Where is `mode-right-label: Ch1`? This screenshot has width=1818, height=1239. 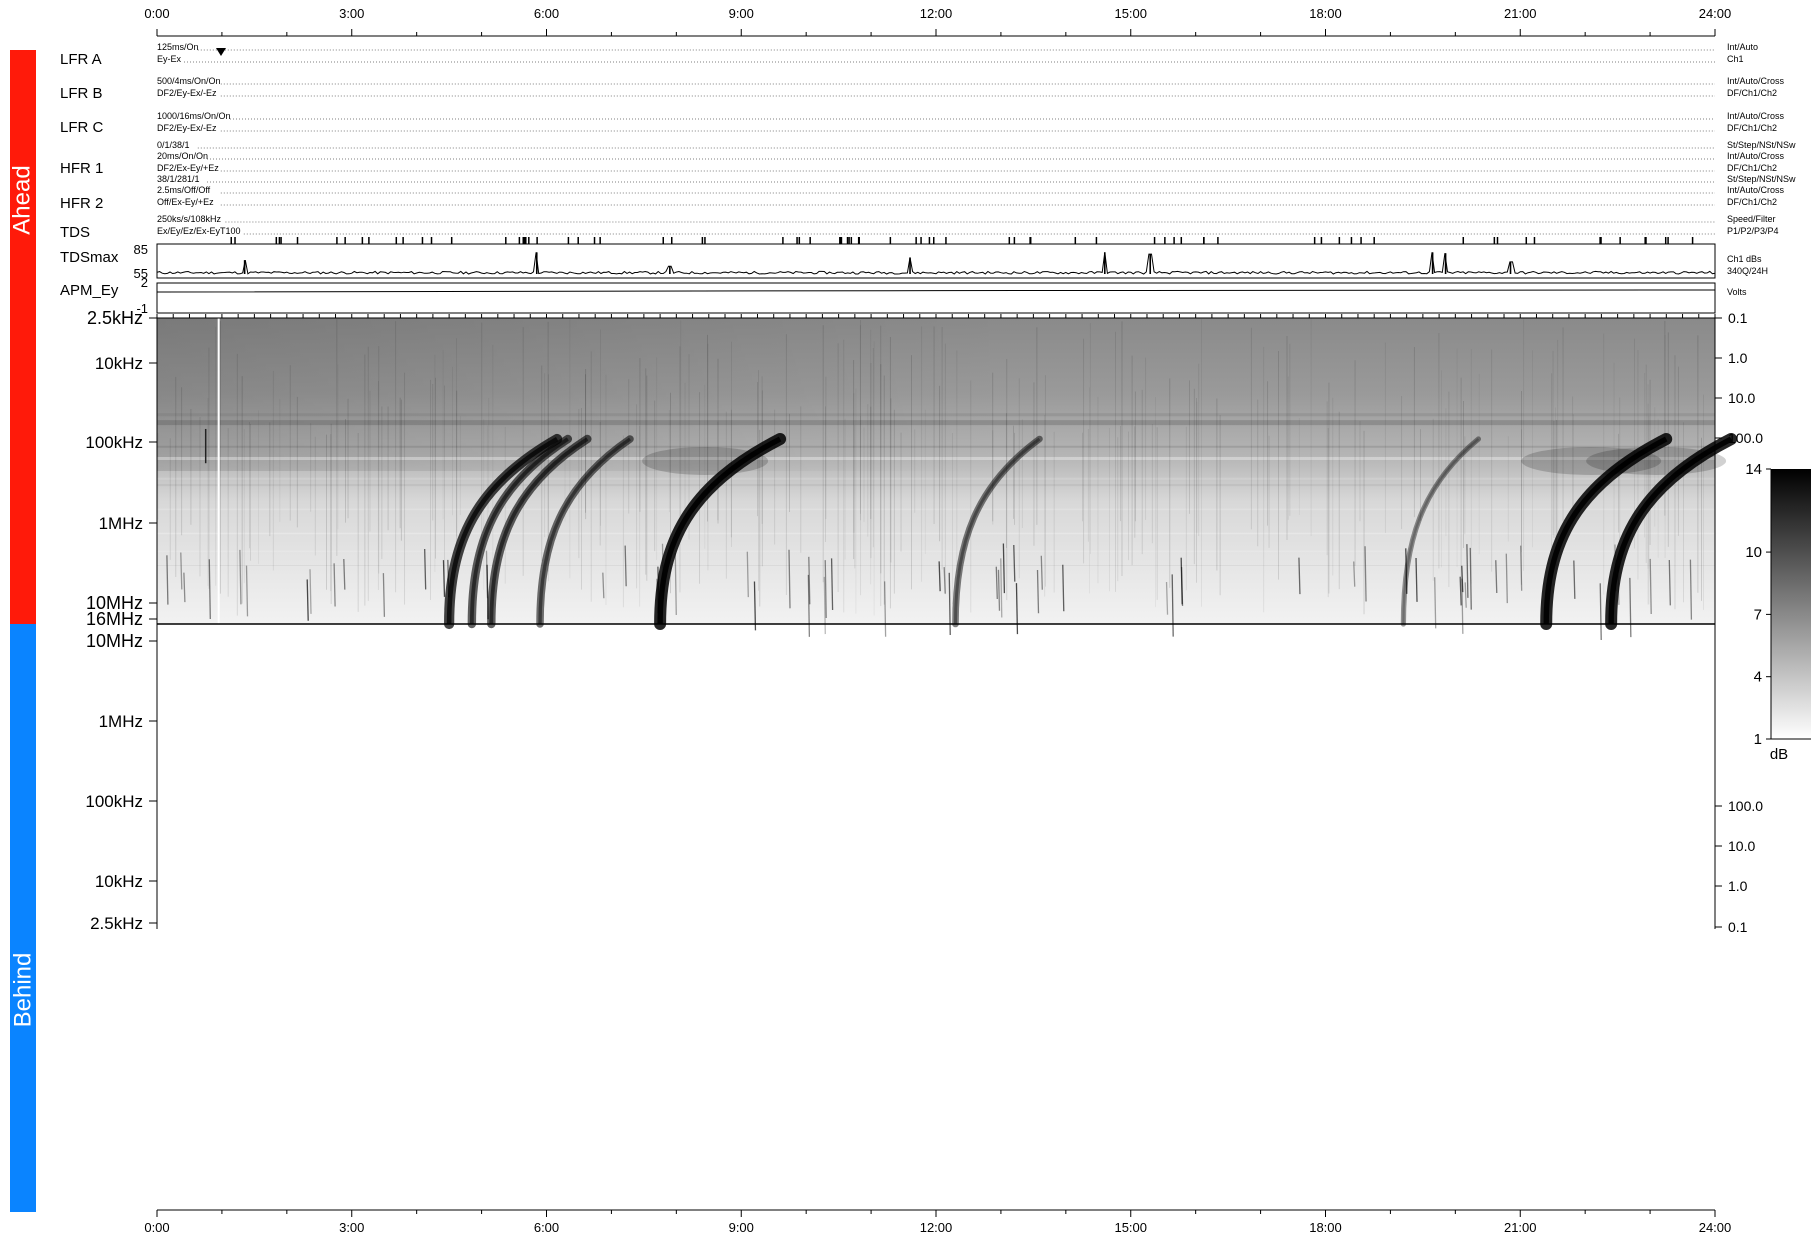 mode-right-label: Ch1 is located at coordinates (1735, 59).